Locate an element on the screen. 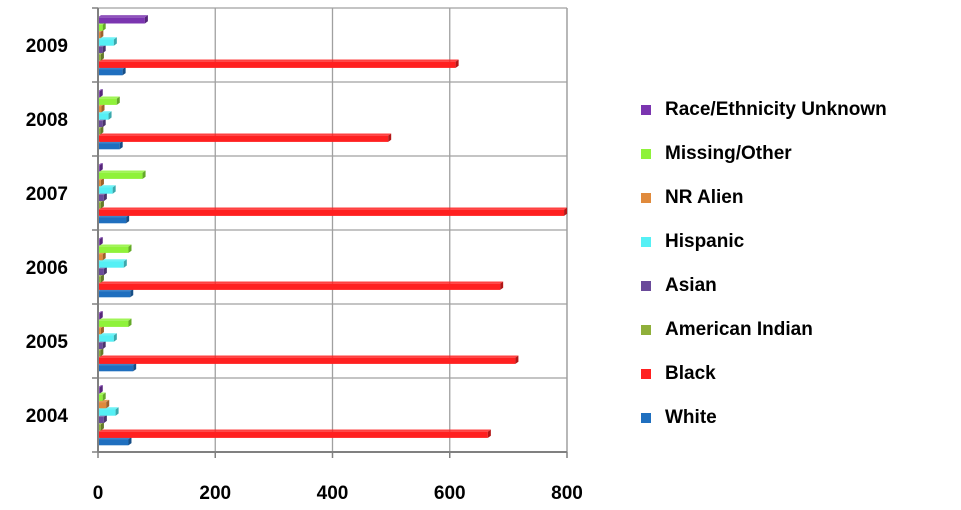  bar-hispanic-2006 is located at coordinates (112, 263).